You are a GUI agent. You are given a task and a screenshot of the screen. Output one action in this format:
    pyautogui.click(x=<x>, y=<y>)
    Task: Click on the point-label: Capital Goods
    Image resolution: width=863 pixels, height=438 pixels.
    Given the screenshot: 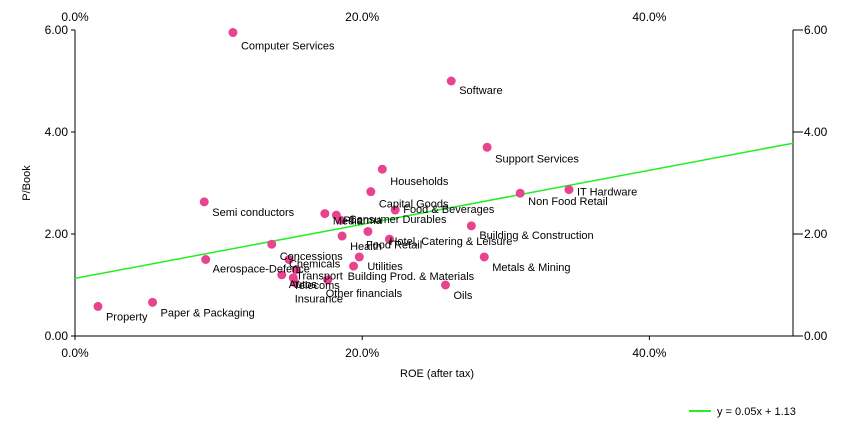 What is the action you would take?
    pyautogui.click(x=414, y=205)
    